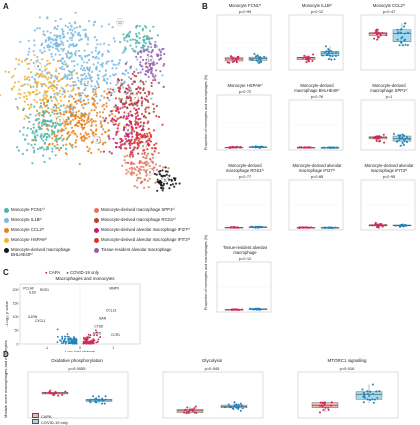 This screenshot has width=420, height=425. I want to click on boxplot, so click(234, 59).